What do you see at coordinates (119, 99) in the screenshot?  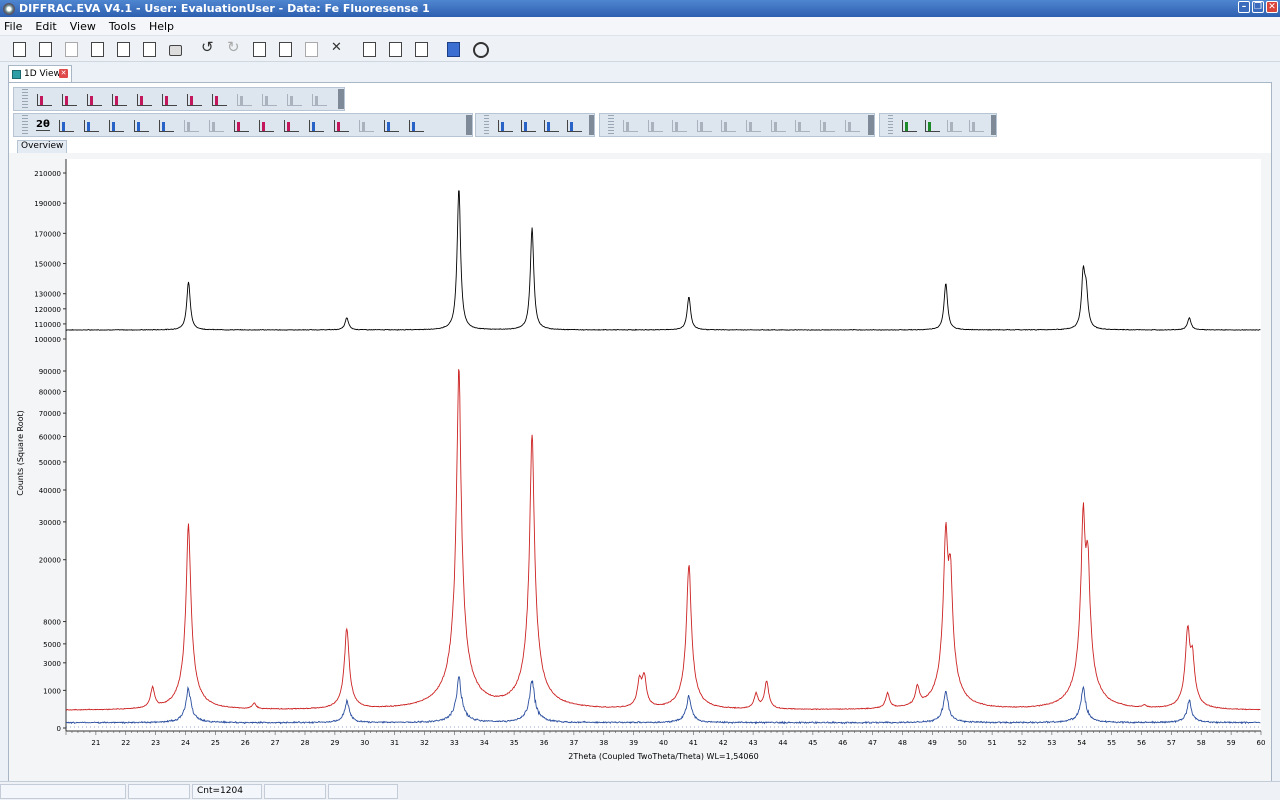 I see `curve-fit-icon` at bounding box center [119, 99].